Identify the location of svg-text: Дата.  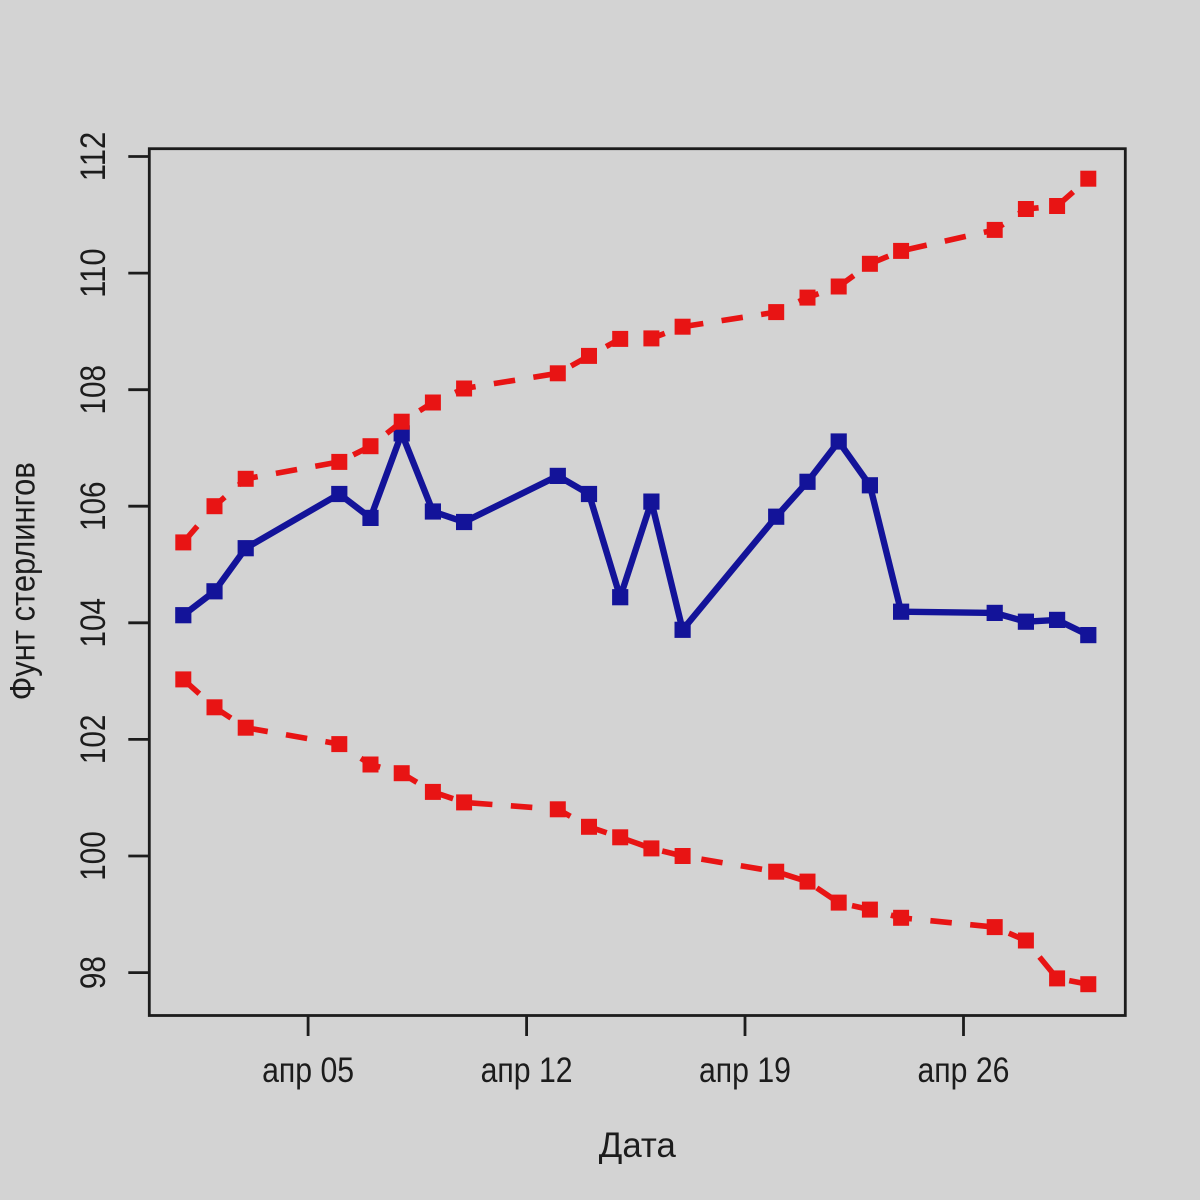
(638, 1145).